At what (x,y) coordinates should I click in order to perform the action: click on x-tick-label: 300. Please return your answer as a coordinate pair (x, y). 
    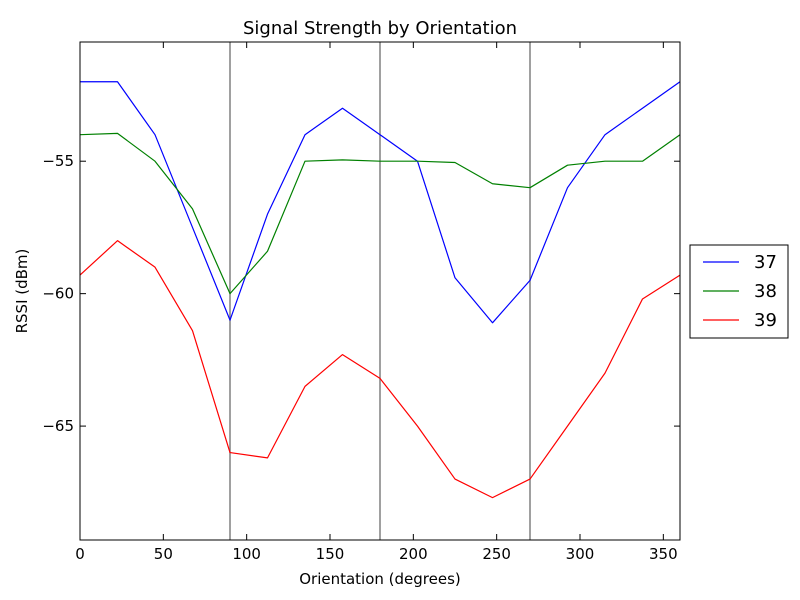
    Looking at the image, I should click on (580, 554).